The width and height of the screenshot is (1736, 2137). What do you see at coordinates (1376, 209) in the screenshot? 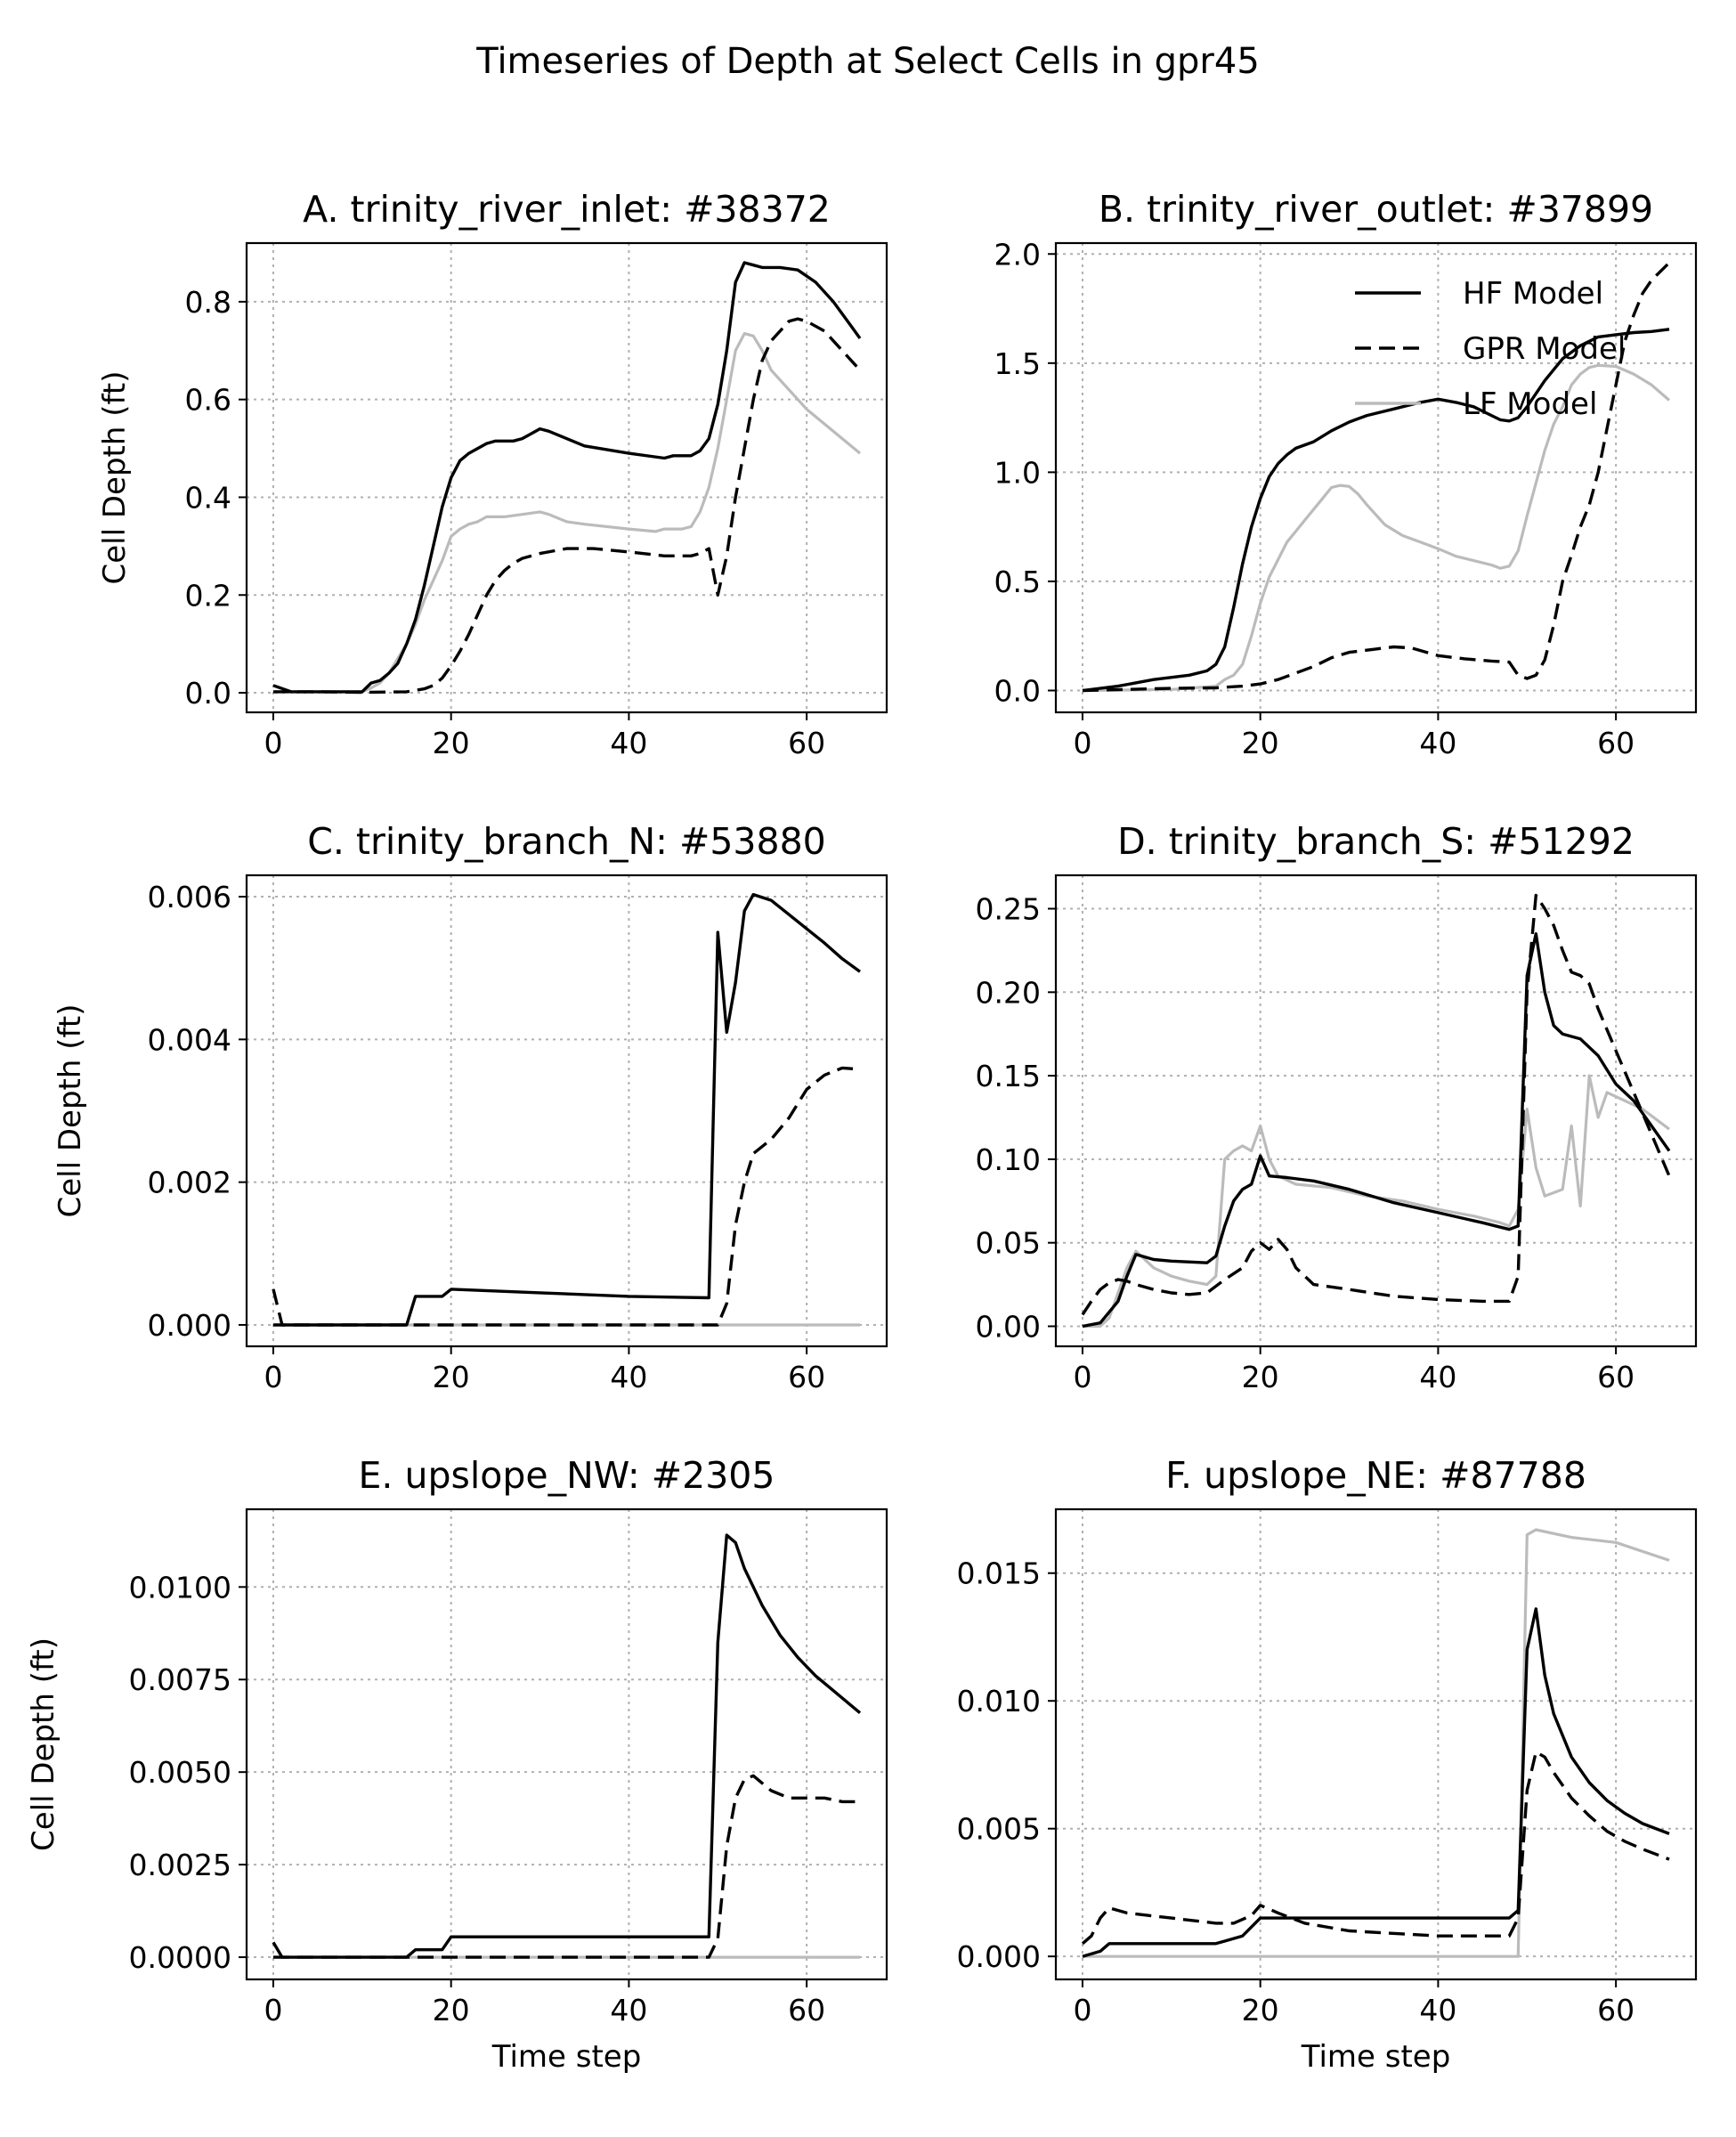
I see `panel-title: B. trinity_river_outlet: #37899` at bounding box center [1376, 209].